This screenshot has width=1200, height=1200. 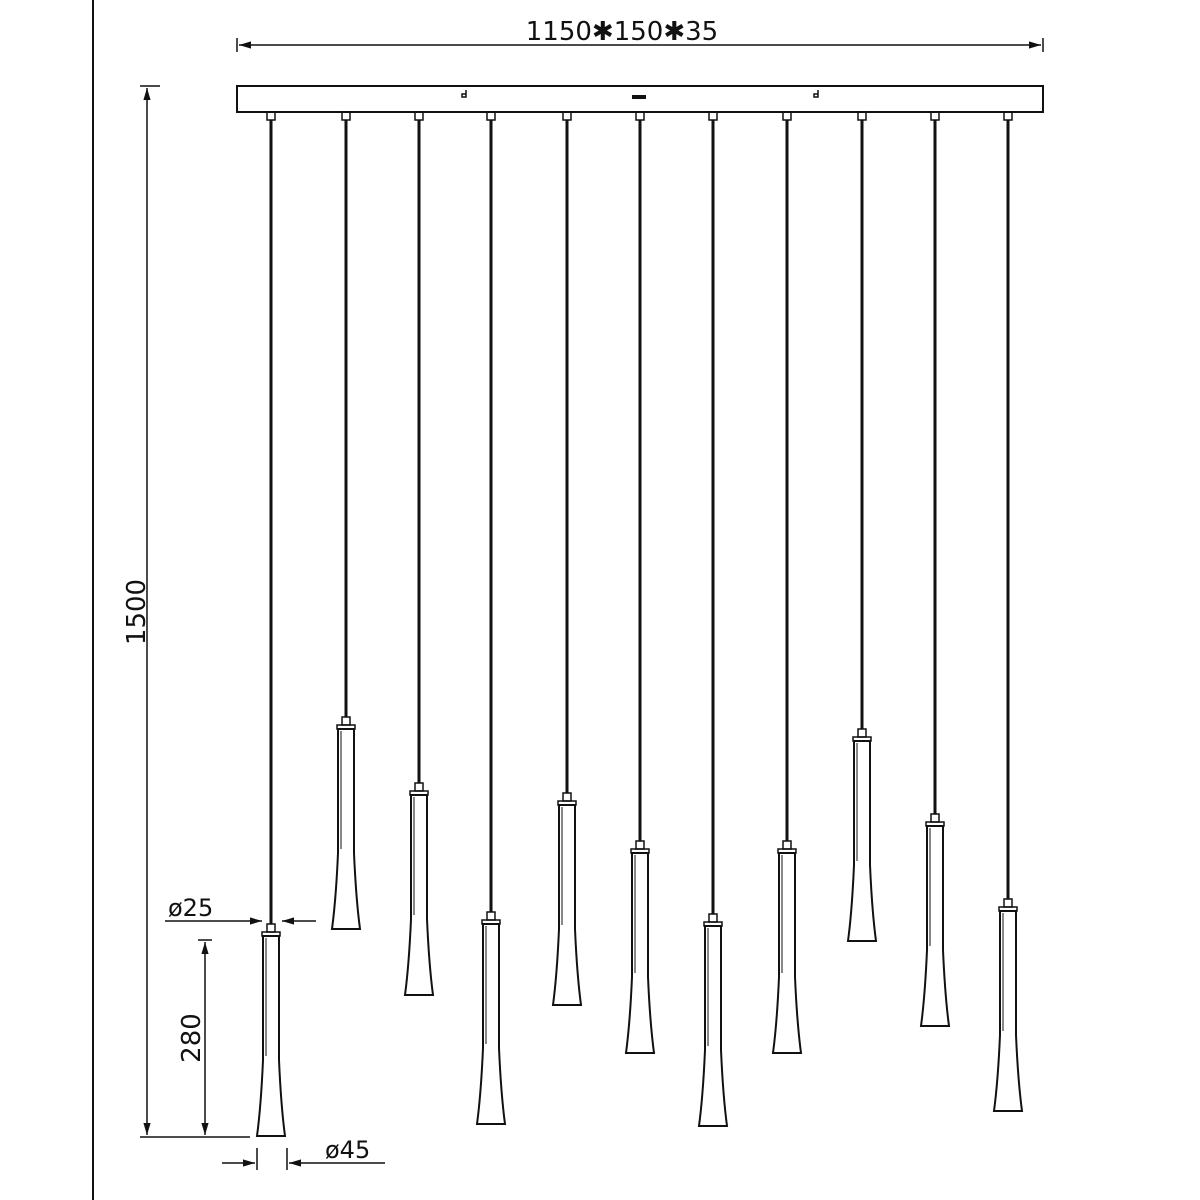 I want to click on cord-diameter-label: ø25, so click(x=190, y=908).